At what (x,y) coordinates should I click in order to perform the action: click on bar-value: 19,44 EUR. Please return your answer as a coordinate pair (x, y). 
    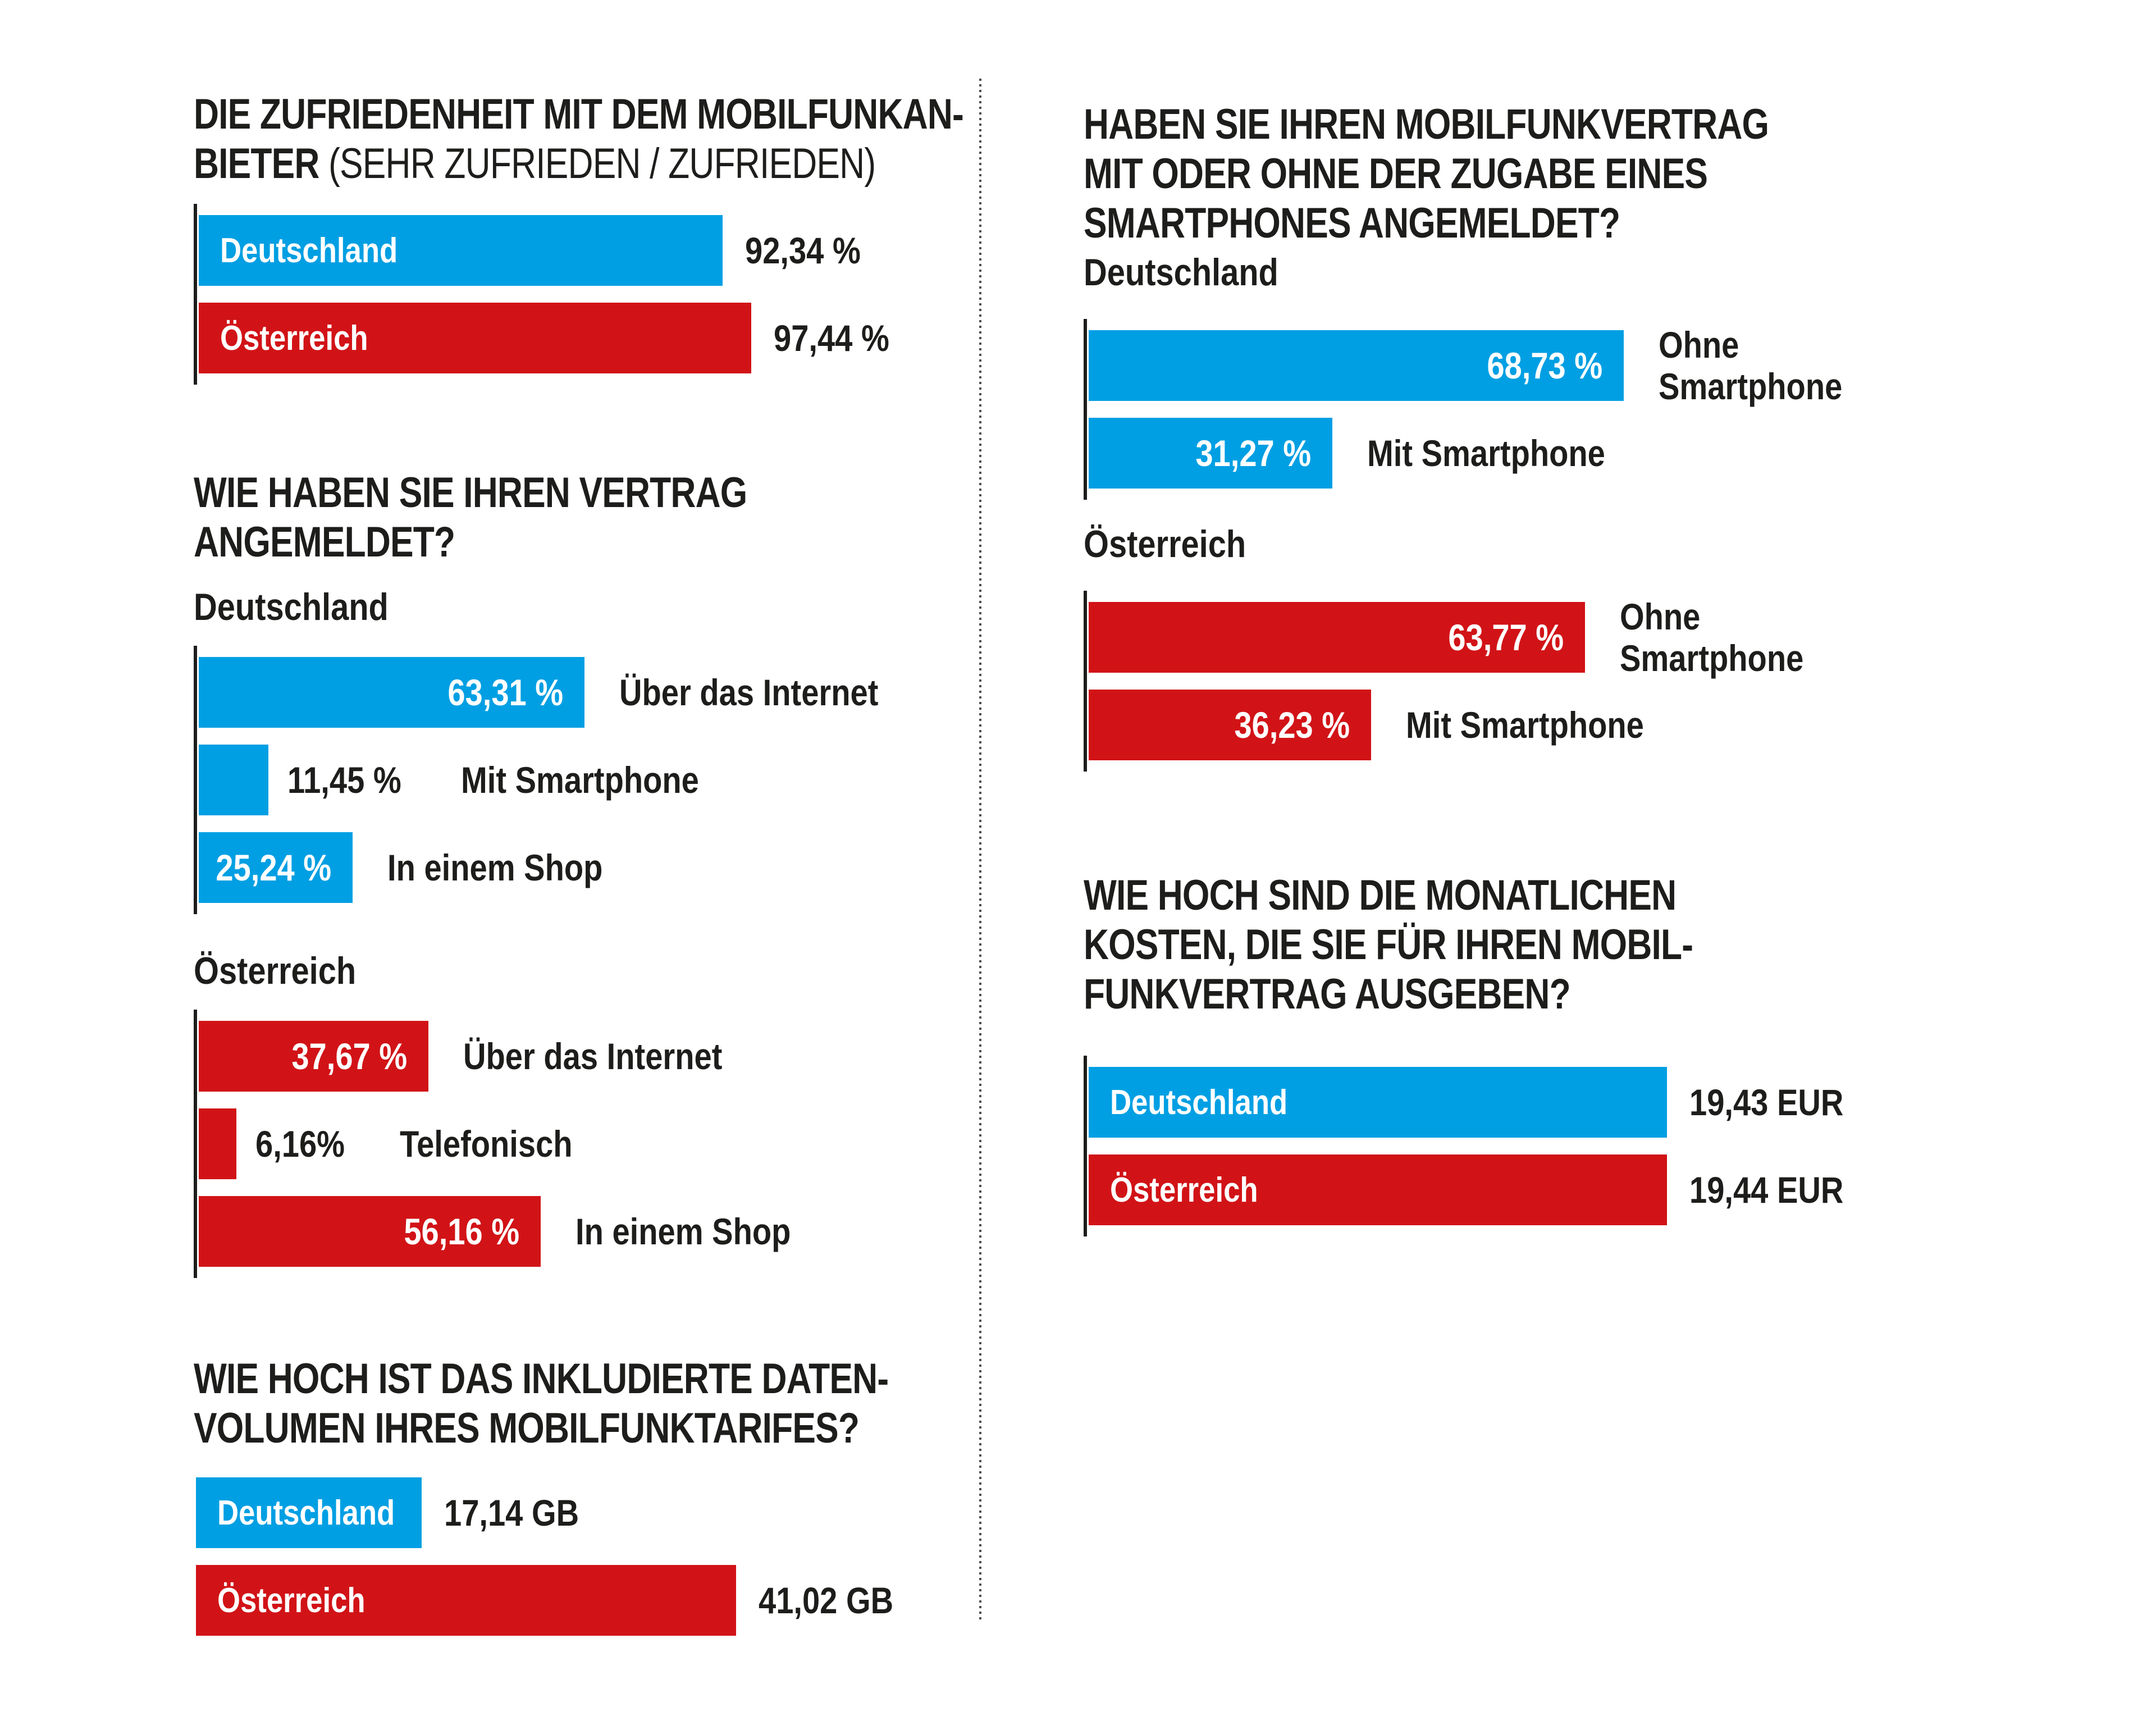
    Looking at the image, I should click on (1766, 1190).